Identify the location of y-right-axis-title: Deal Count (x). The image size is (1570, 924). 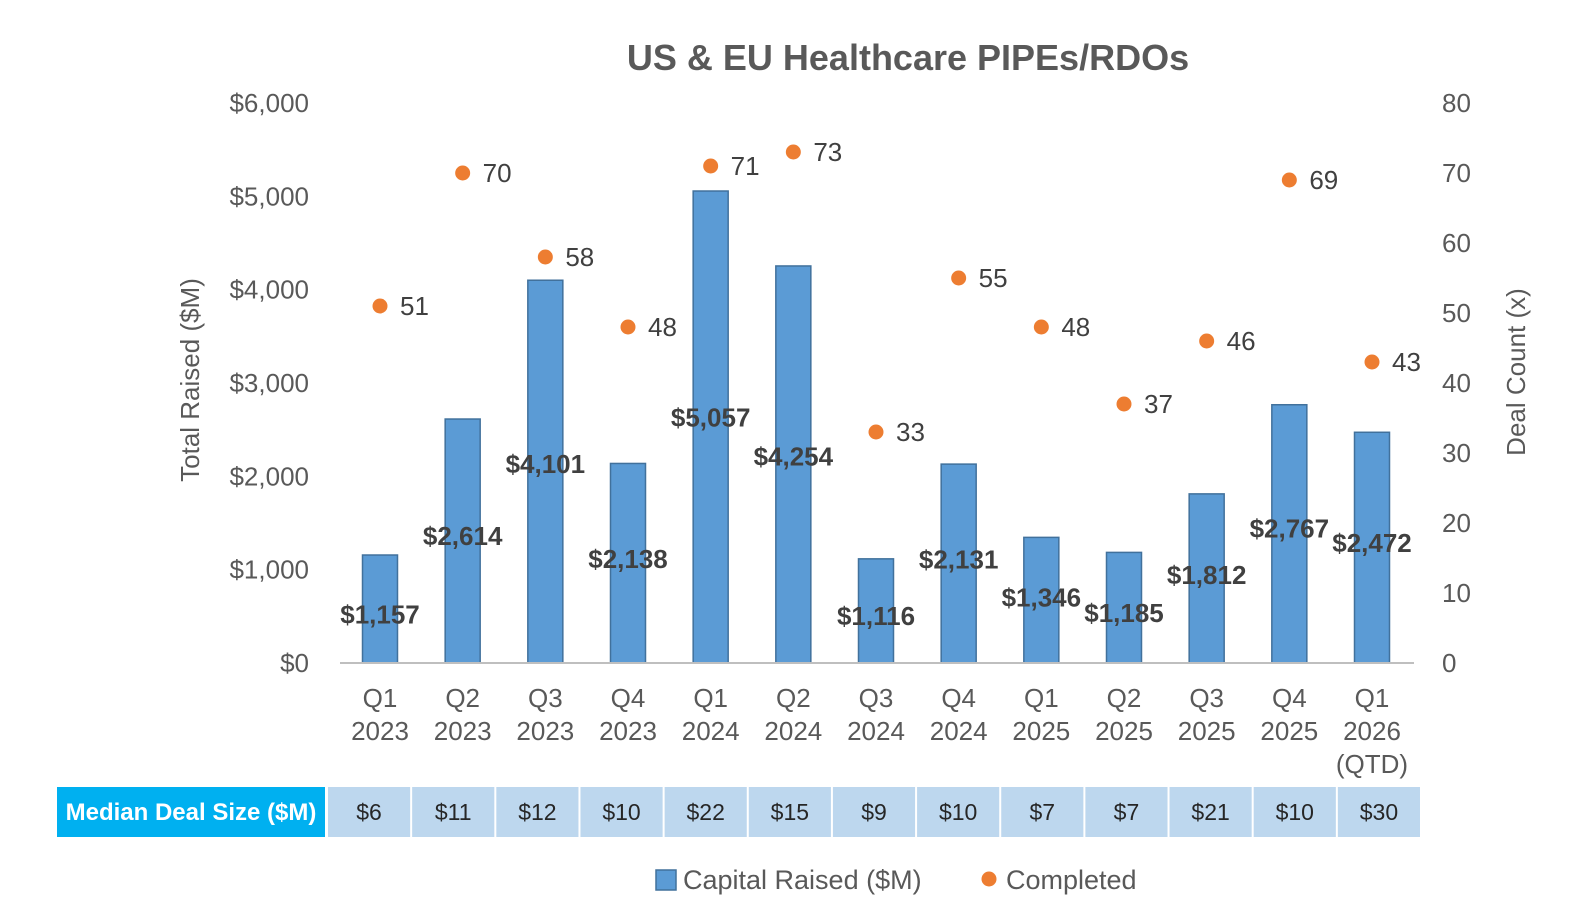
(1516, 372).